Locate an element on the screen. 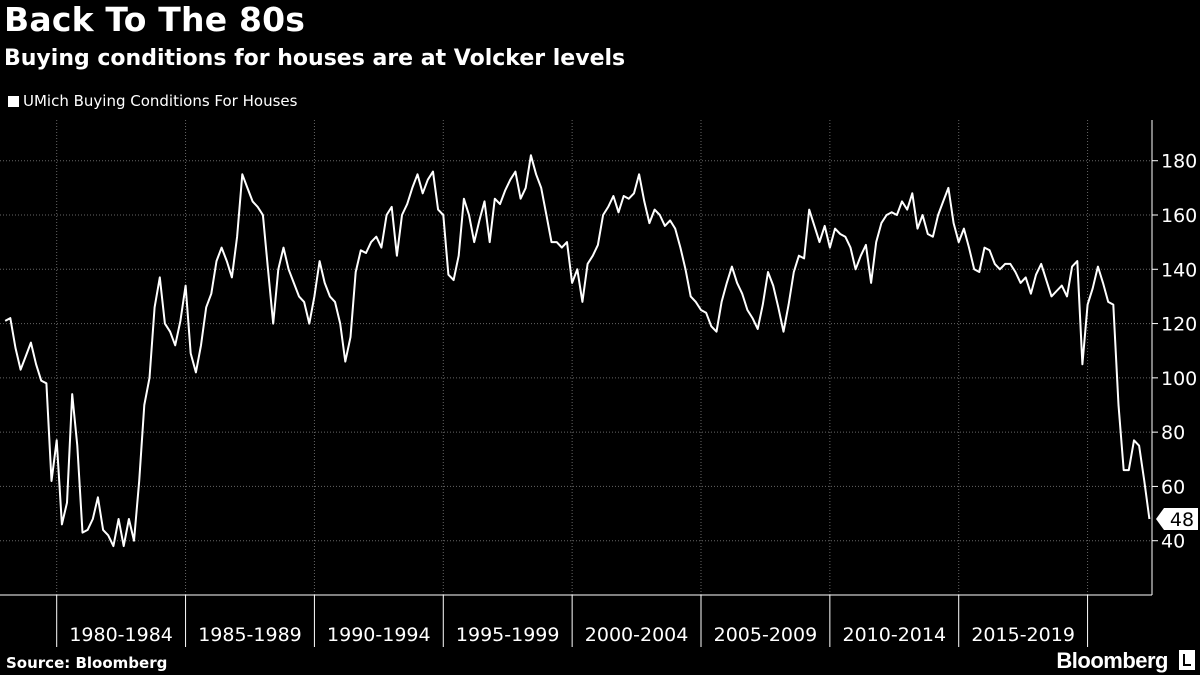 Image resolution: width=1200 pixels, height=675 pixels. y-tick-label: 100 is located at coordinates (1179, 379).